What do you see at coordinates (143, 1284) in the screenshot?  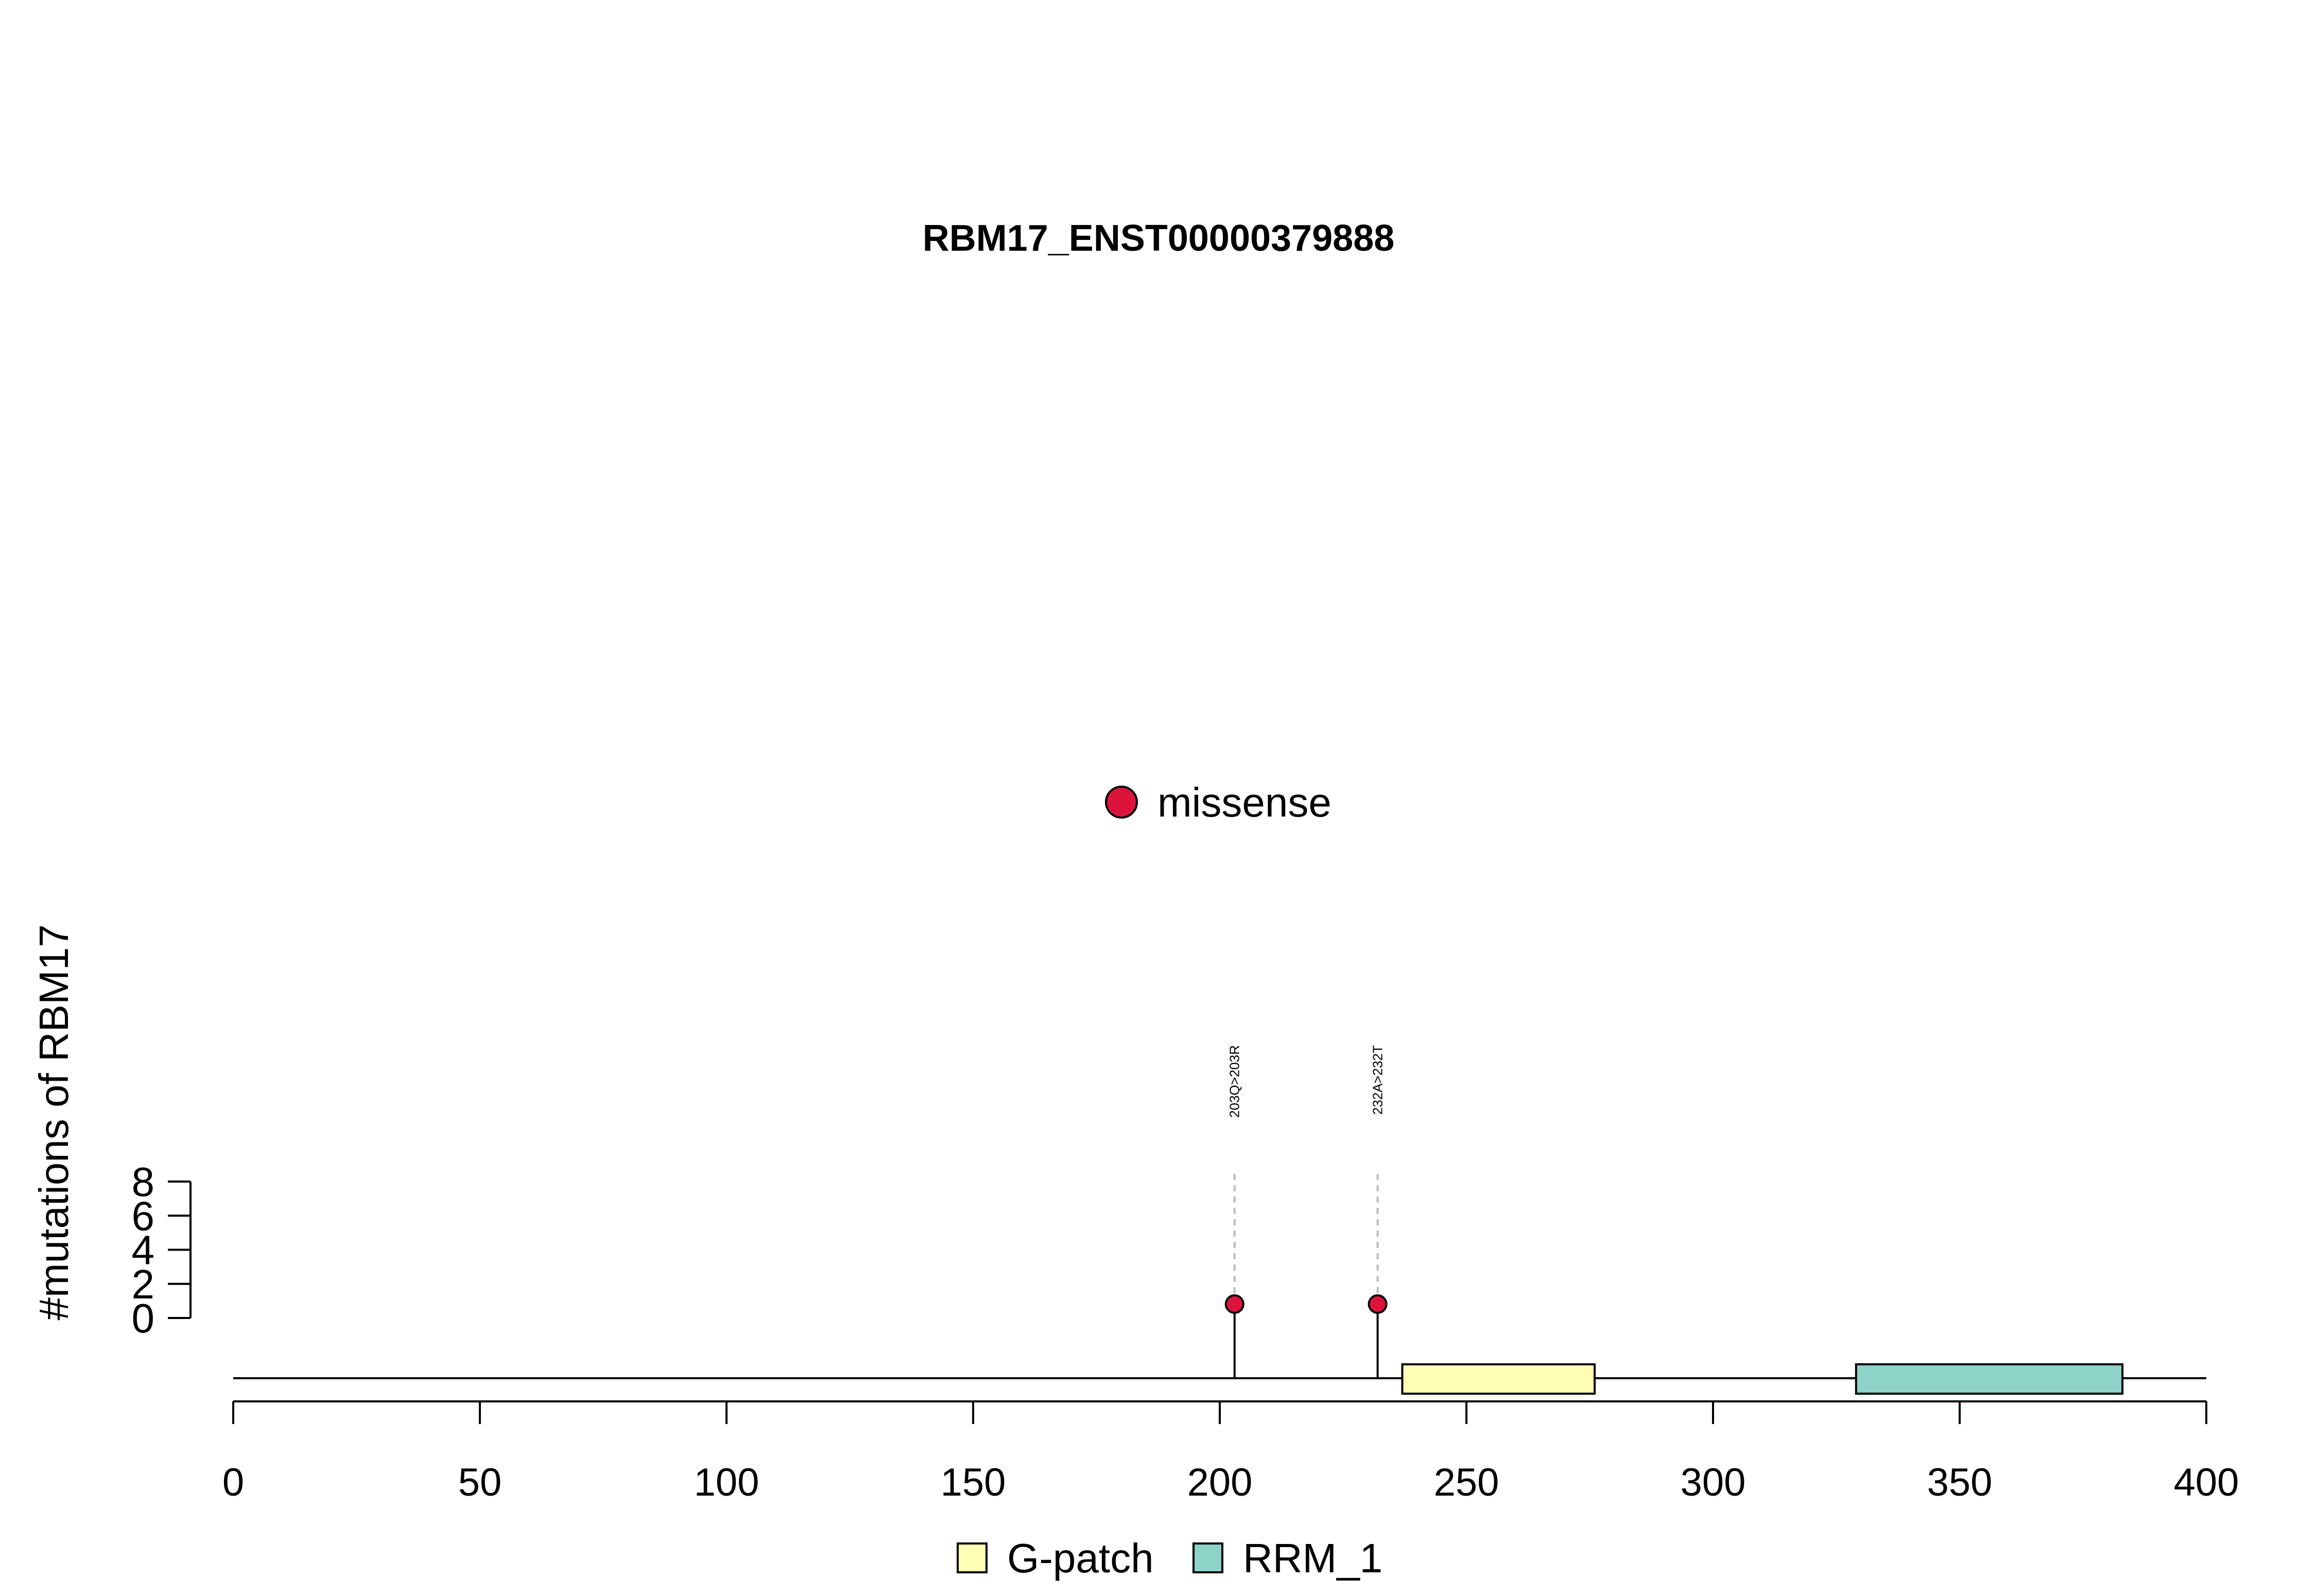 I see `y-tick-label-2: 2` at bounding box center [143, 1284].